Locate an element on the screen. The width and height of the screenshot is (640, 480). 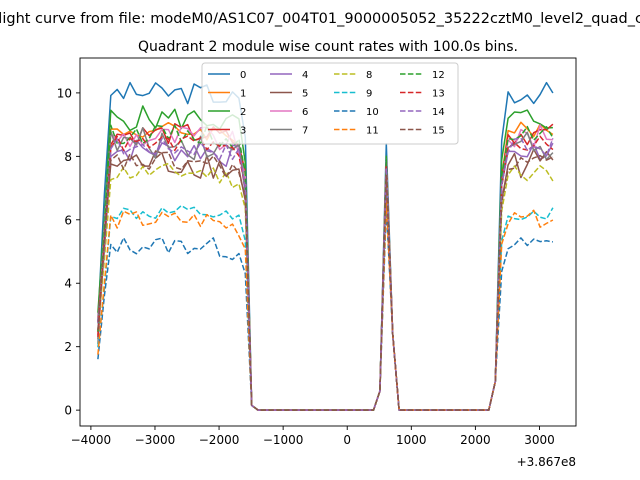
legend-label: 11 is located at coordinates (372, 131).